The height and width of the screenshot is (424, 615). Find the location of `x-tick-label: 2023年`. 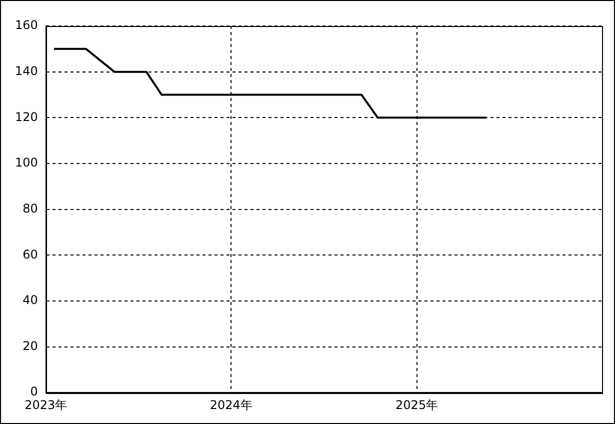

x-tick-label: 2023年 is located at coordinates (46, 405).